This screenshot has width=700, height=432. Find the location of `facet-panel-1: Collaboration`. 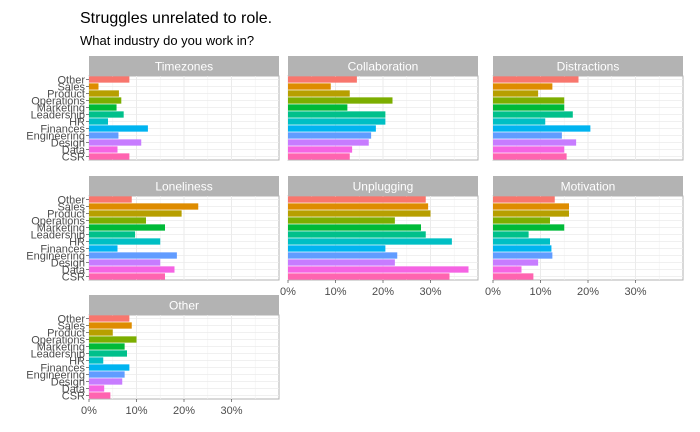

facet-panel-1: Collaboration is located at coordinates (383, 108).